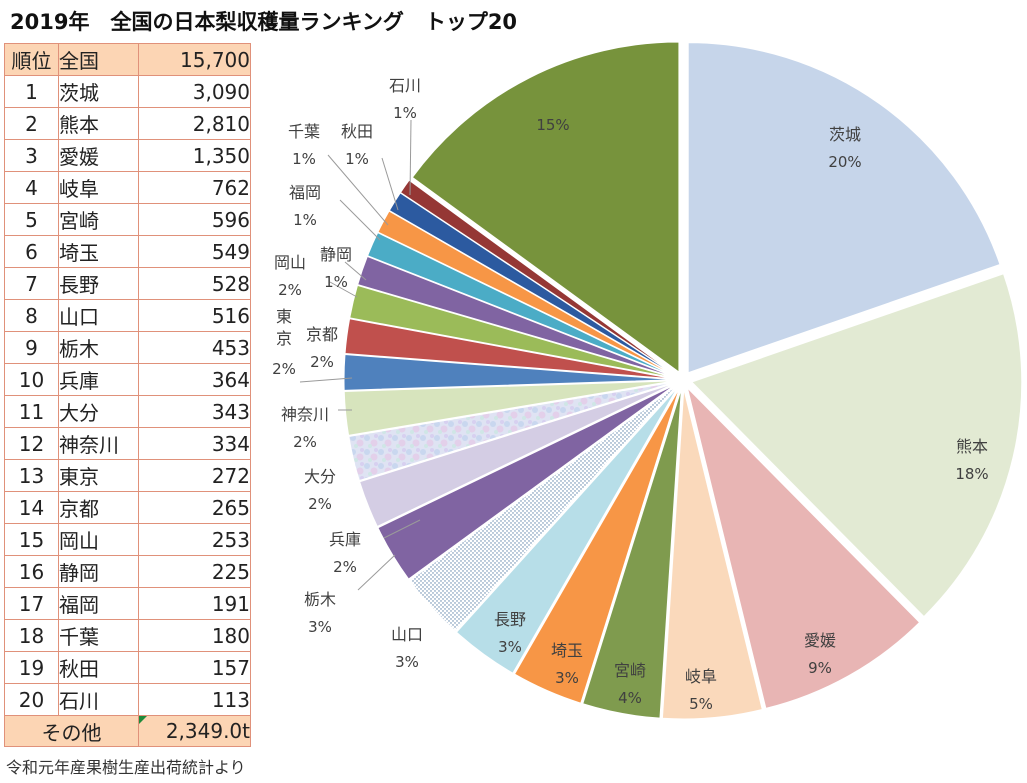  Describe the element at coordinates (264, 22) in the screenshot. I see `chart-title: 2019年 全国の日本梨収穫量ランキング トップ20` at that location.